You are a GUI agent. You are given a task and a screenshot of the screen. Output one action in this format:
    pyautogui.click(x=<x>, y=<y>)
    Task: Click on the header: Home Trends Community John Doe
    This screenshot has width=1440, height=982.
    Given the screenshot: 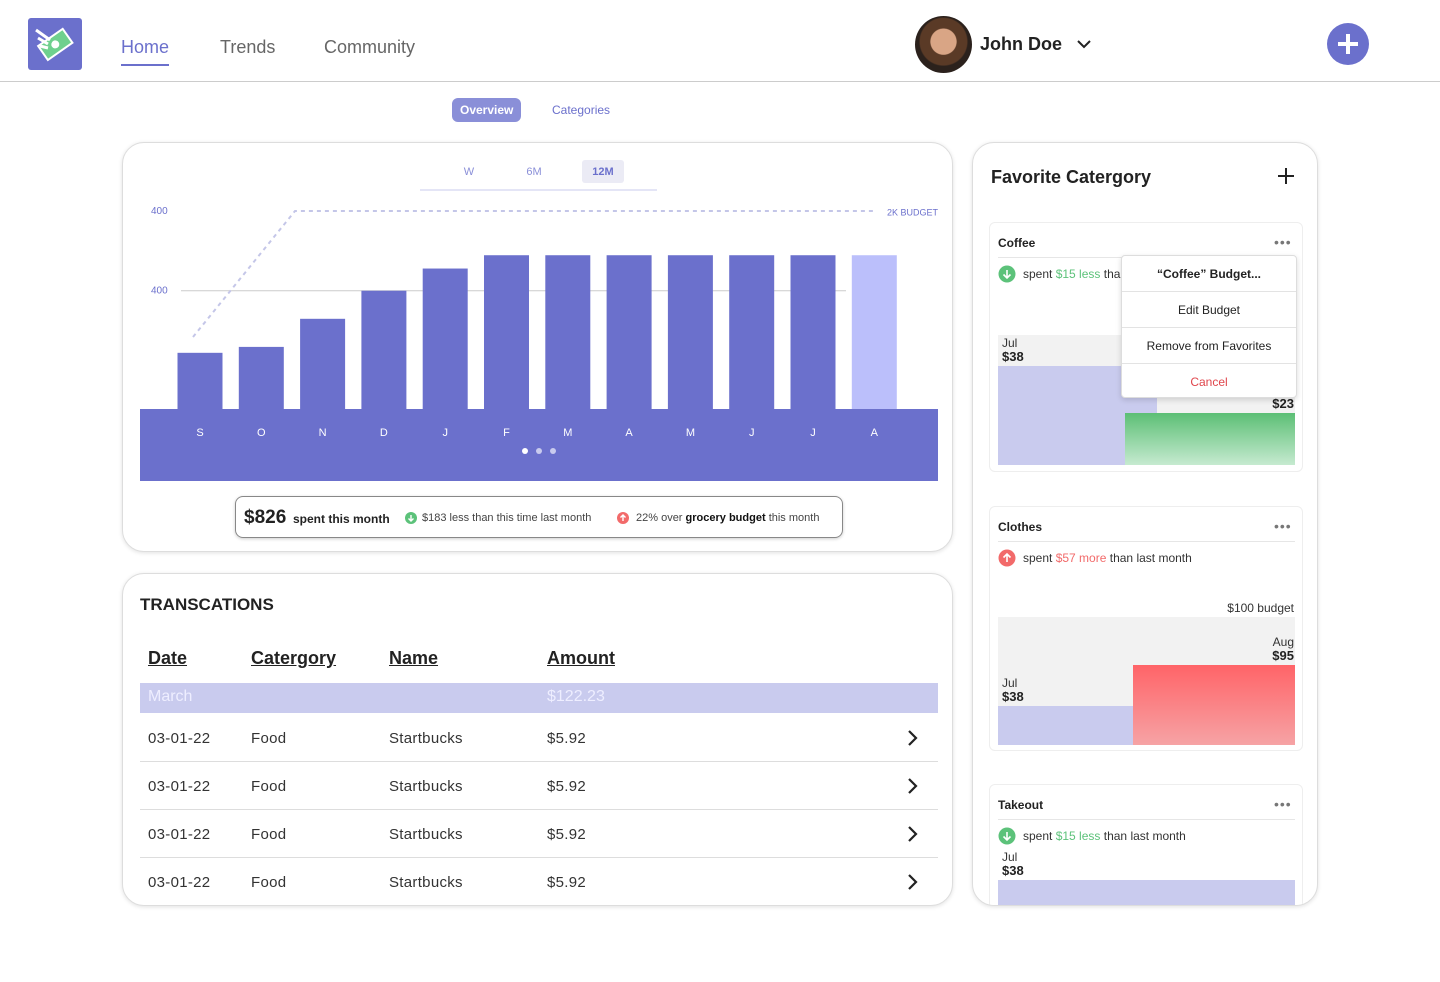 What is the action you would take?
    pyautogui.click(x=720, y=41)
    